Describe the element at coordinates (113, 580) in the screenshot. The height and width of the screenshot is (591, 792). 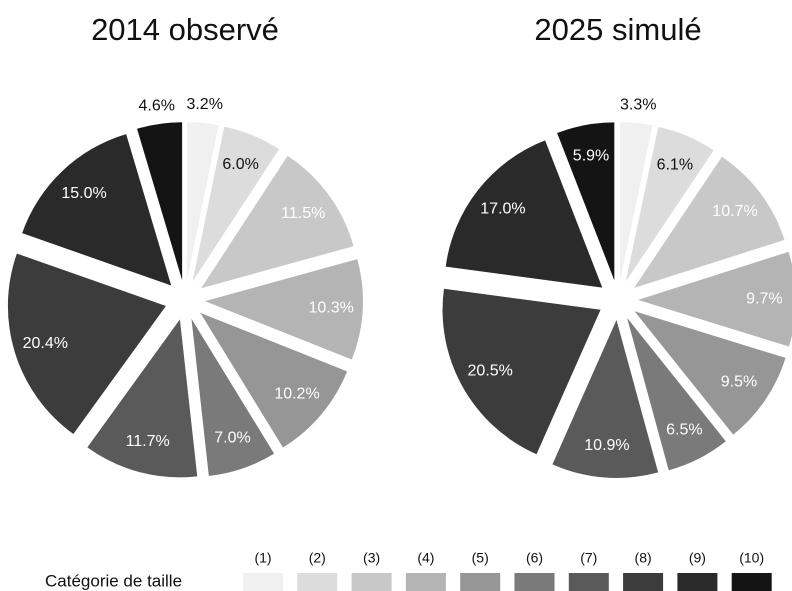
I see `legend-title: Catégorie de taille` at that location.